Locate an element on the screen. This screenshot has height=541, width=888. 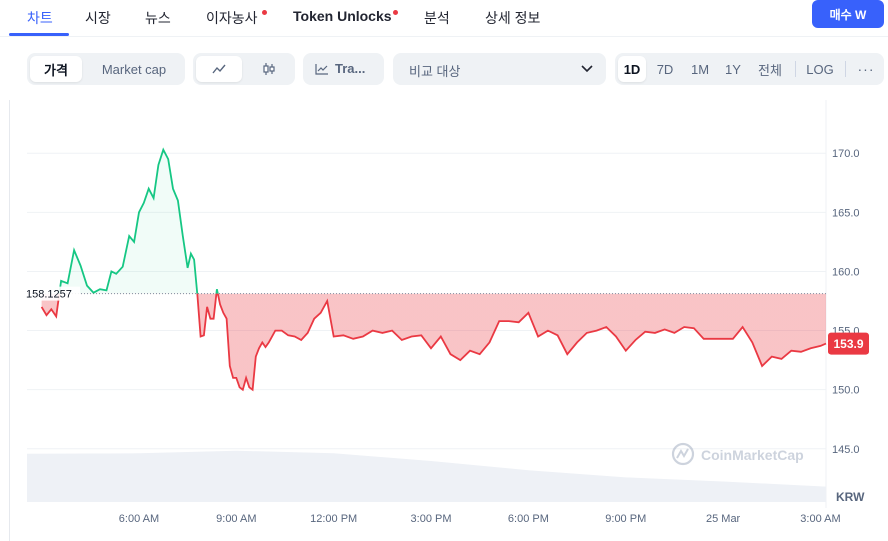
last-price-badge is located at coordinates (848, 343).